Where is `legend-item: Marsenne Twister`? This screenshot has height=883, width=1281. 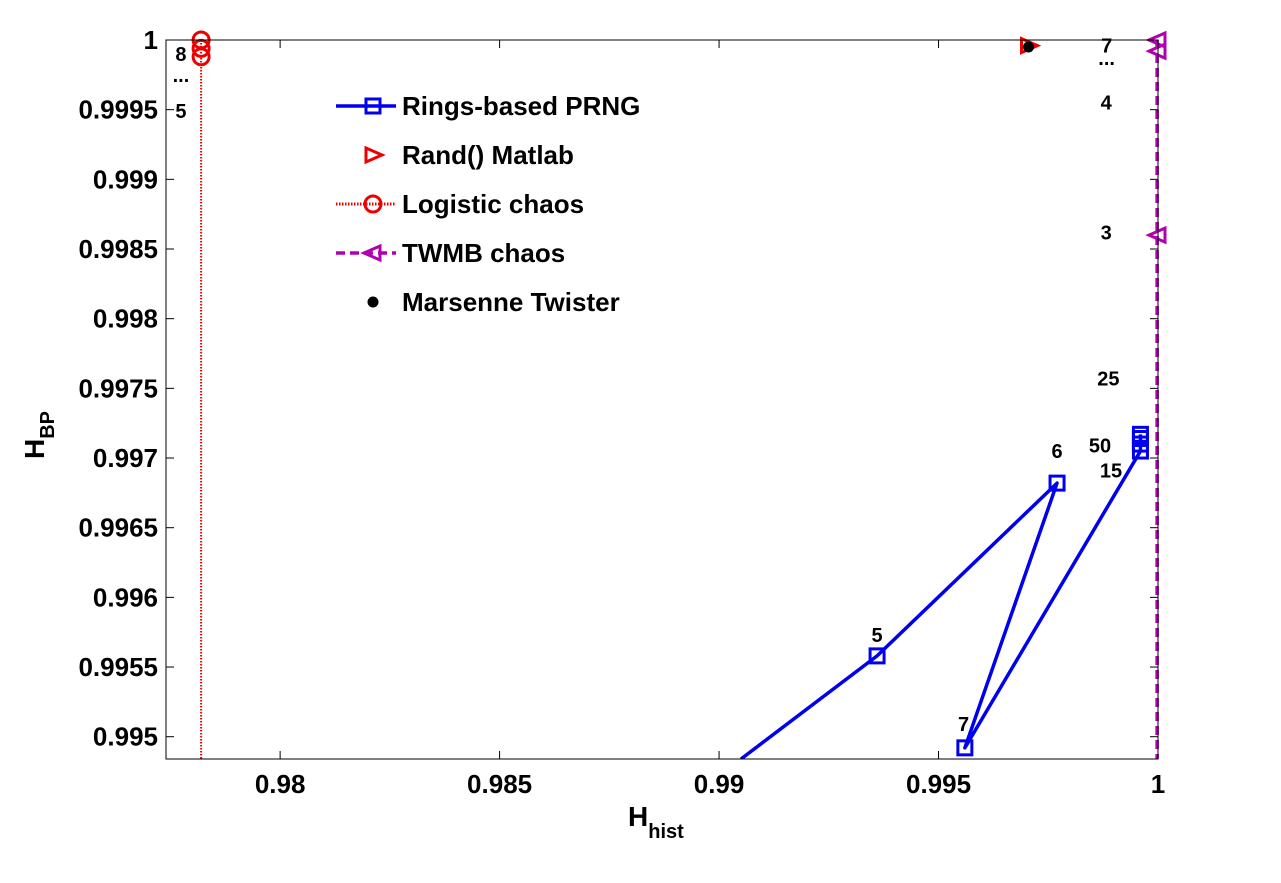 legend-item: Marsenne Twister is located at coordinates (493, 302).